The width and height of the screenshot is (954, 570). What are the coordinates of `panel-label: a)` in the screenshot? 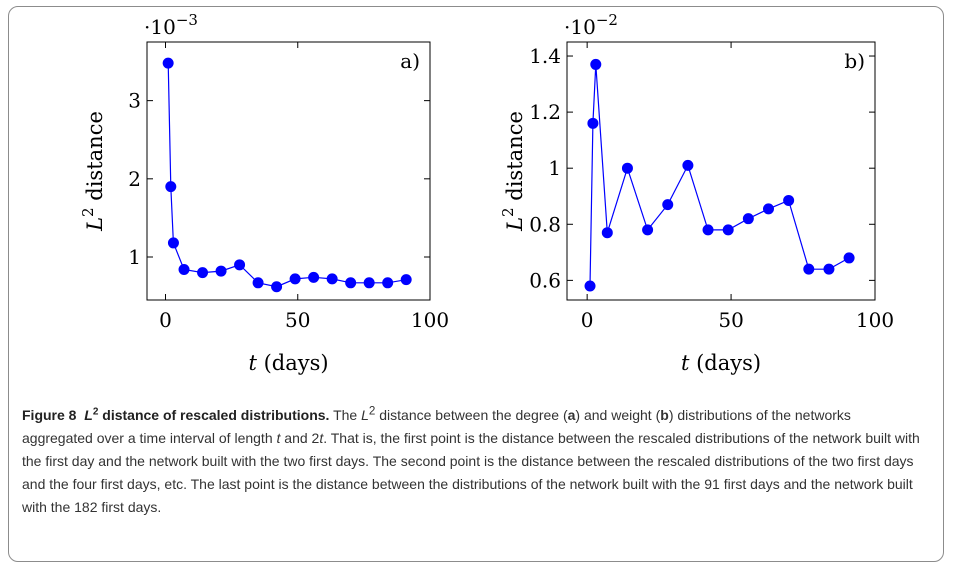 It's located at (410, 61).